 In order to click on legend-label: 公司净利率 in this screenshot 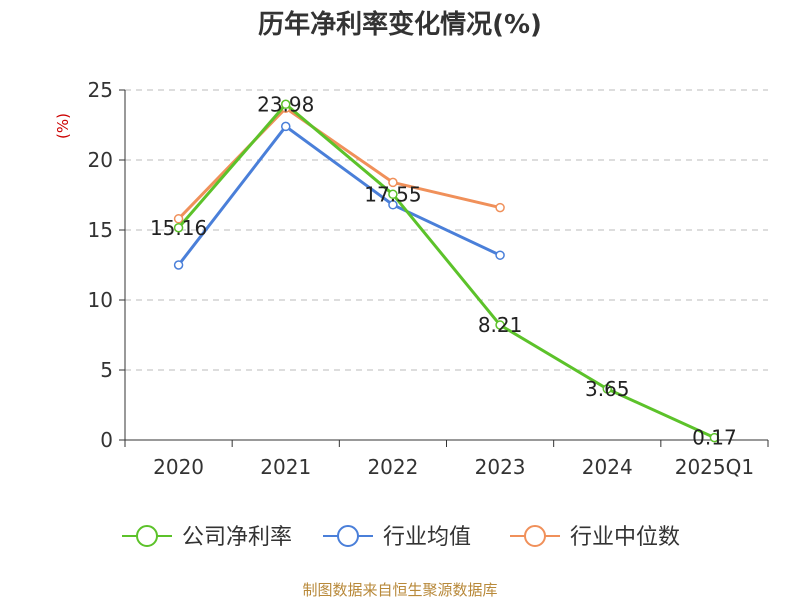, I will do `click(237, 537)`.